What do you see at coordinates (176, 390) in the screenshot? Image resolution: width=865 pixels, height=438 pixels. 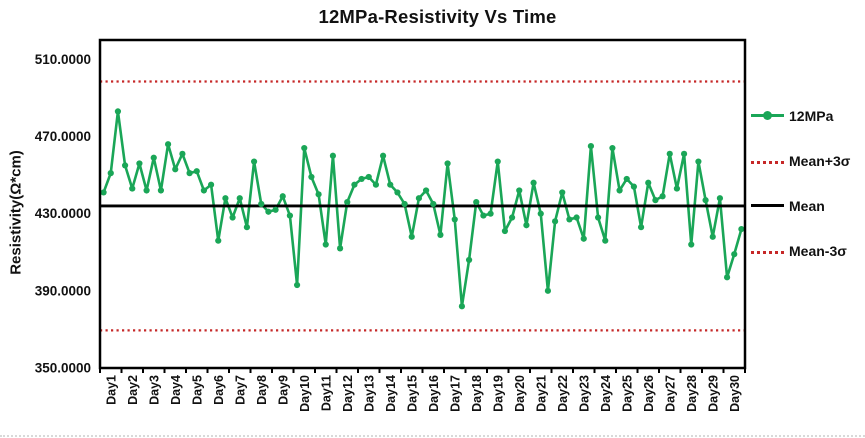 I see `x-tick-label: Day4` at bounding box center [176, 390].